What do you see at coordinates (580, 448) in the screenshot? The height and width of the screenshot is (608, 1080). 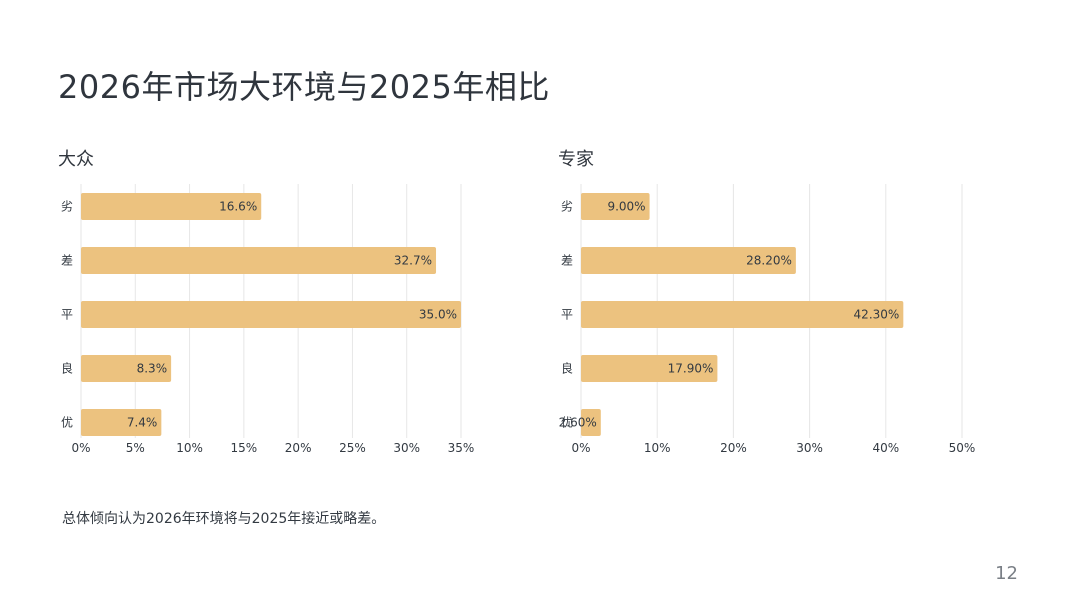 I see `experts-x-tick-label-0: 0%` at bounding box center [580, 448].